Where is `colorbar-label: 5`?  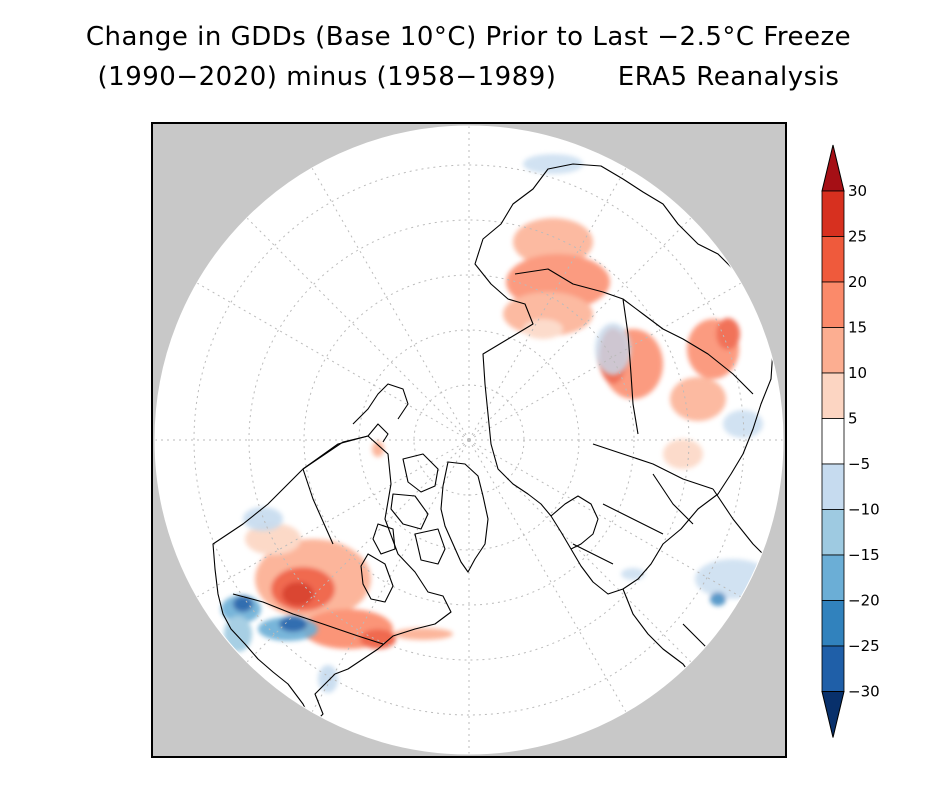 colorbar-label: 5 is located at coordinates (853, 419).